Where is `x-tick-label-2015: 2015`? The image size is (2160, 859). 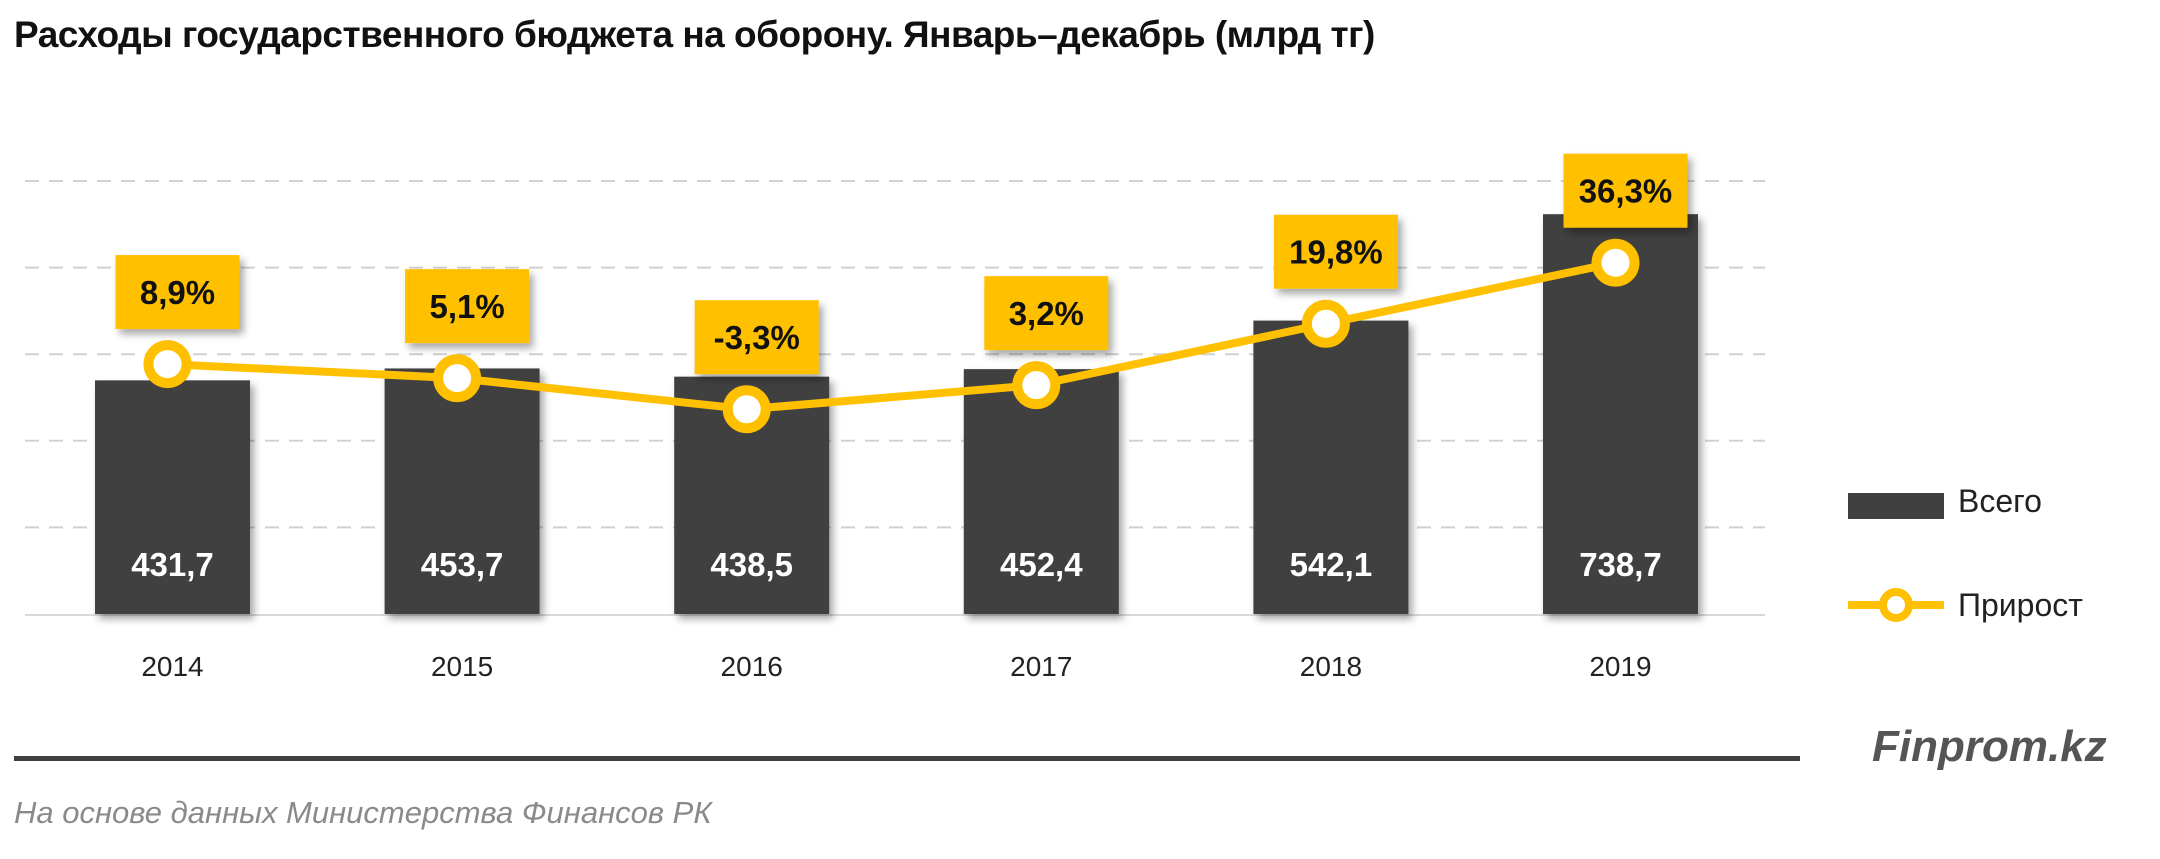 x-tick-label-2015: 2015 is located at coordinates (462, 666).